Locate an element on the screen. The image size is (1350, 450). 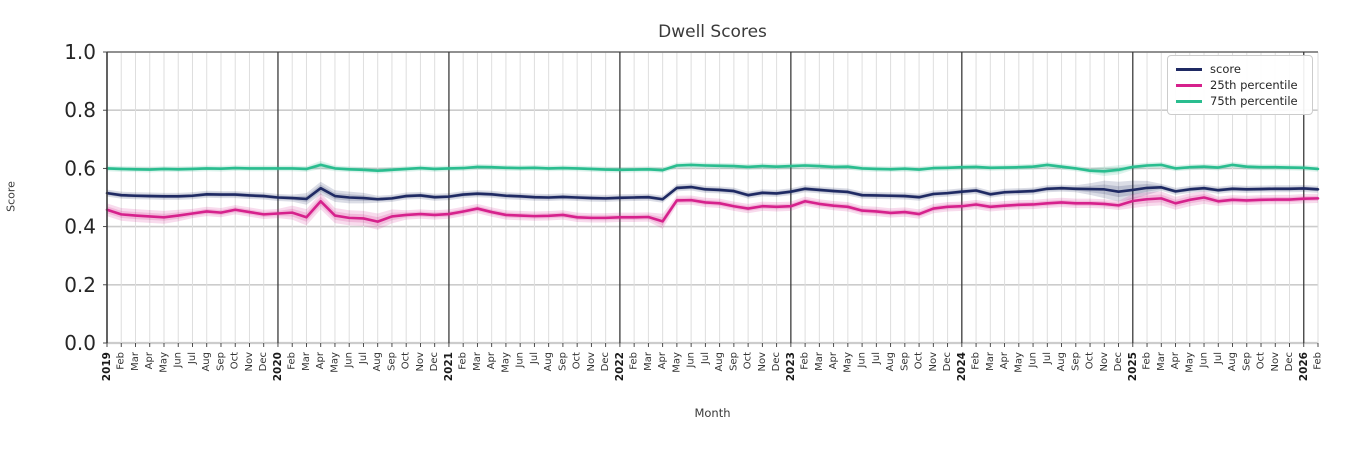
chart-title: Dwell Scores is located at coordinates (712, 32).